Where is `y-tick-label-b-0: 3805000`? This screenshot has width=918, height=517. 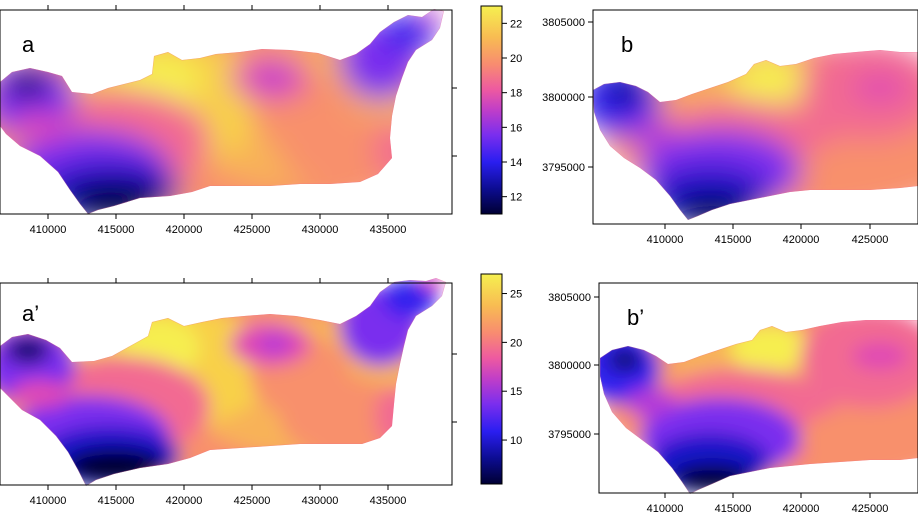
y-tick-label-b-0: 3805000 is located at coordinates (563, 23).